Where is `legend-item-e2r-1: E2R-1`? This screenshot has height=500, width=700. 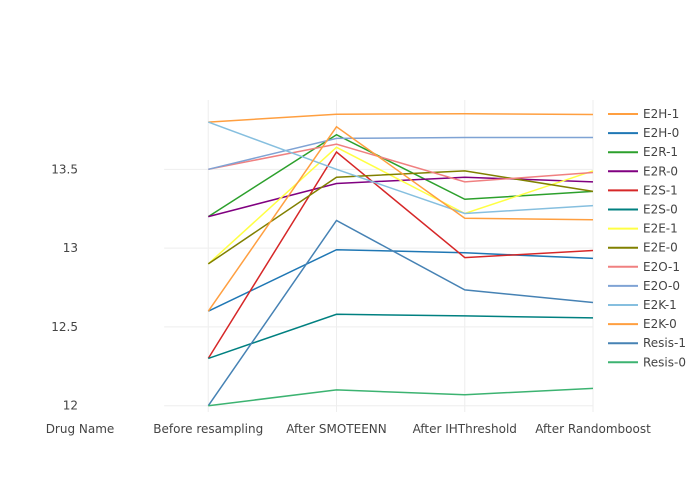
legend-item-e2r-1: E2R-1 is located at coordinates (643, 152).